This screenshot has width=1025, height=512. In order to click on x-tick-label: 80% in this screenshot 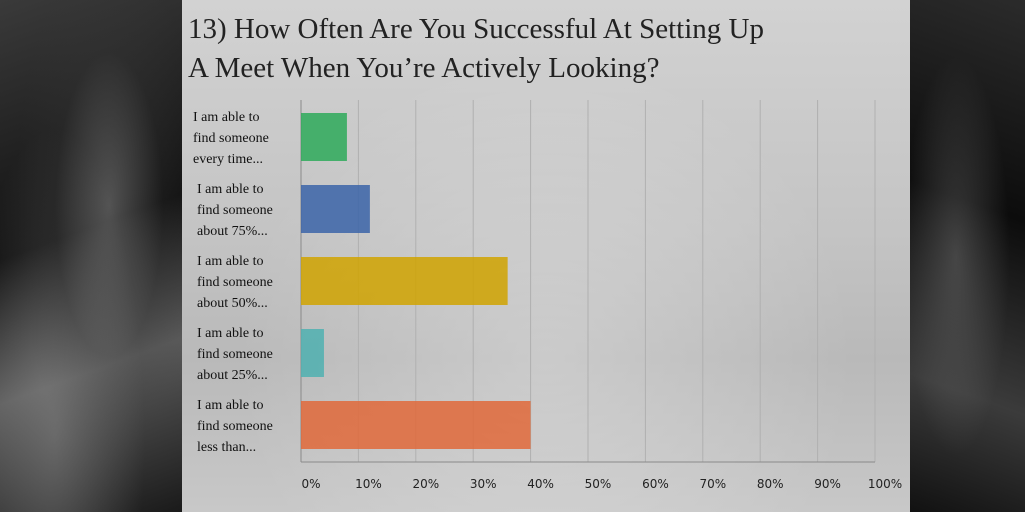, I will do `click(770, 484)`.